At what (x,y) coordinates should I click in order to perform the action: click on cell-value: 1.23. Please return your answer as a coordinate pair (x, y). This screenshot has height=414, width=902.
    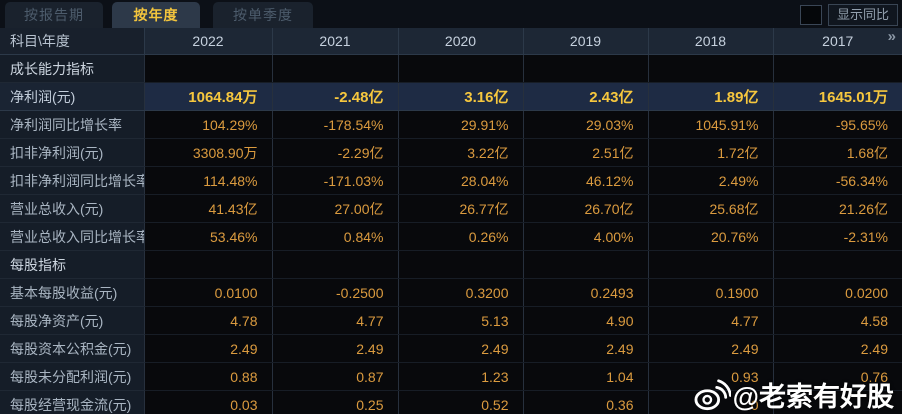
    Looking at the image, I should click on (460, 376).